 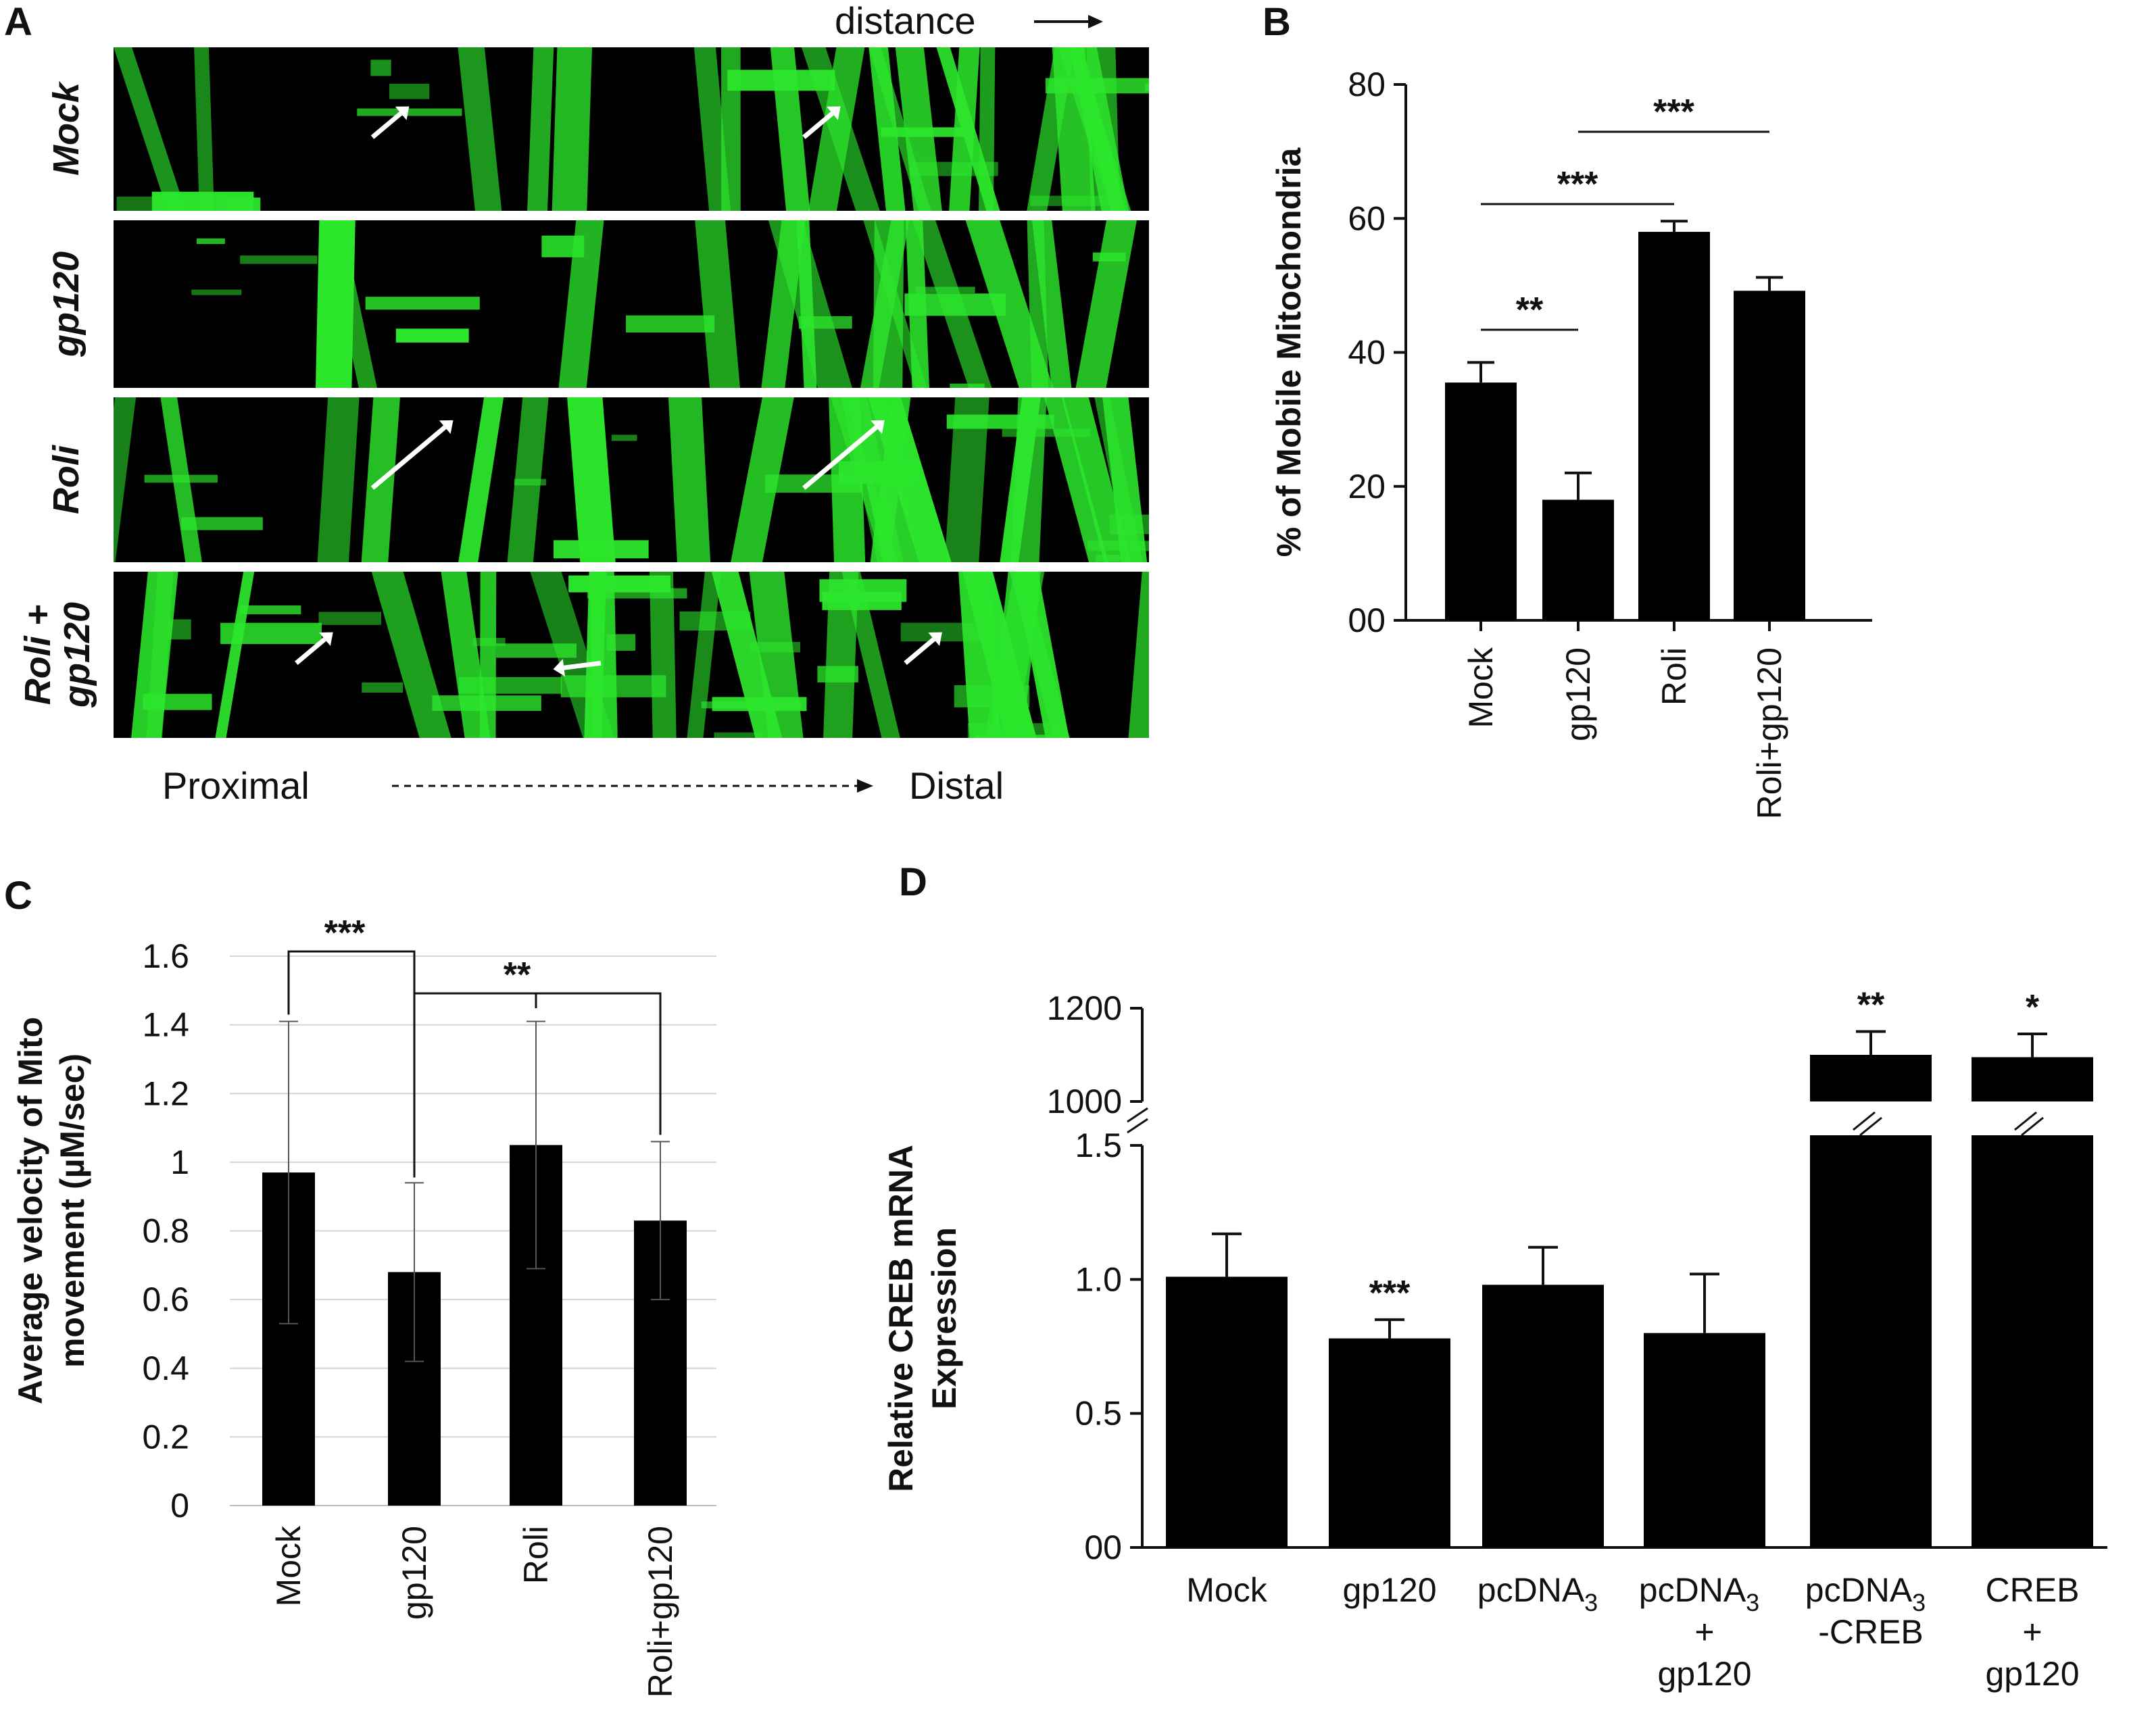 I want to click on x-category-label: Roli+gp120, so click(x=1770, y=733).